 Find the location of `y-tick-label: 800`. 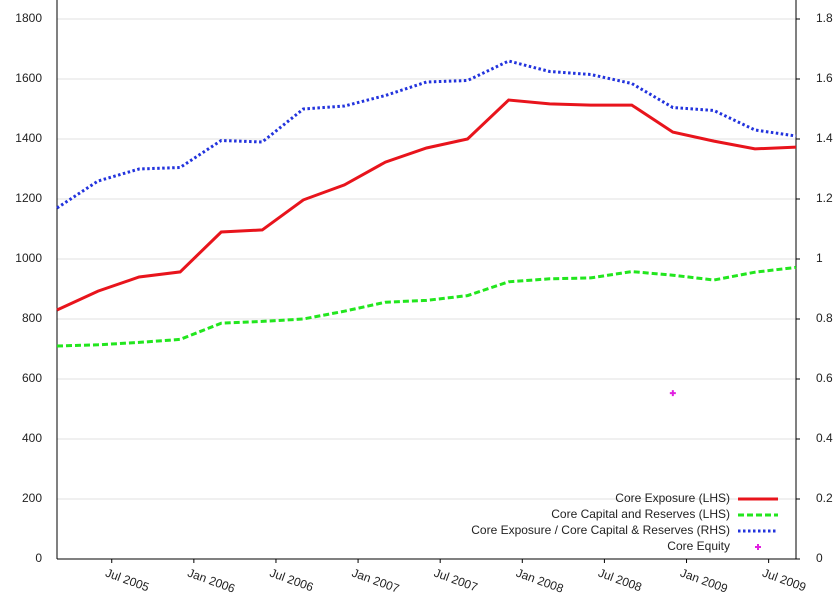

y-tick-label: 800 is located at coordinates (32, 318).